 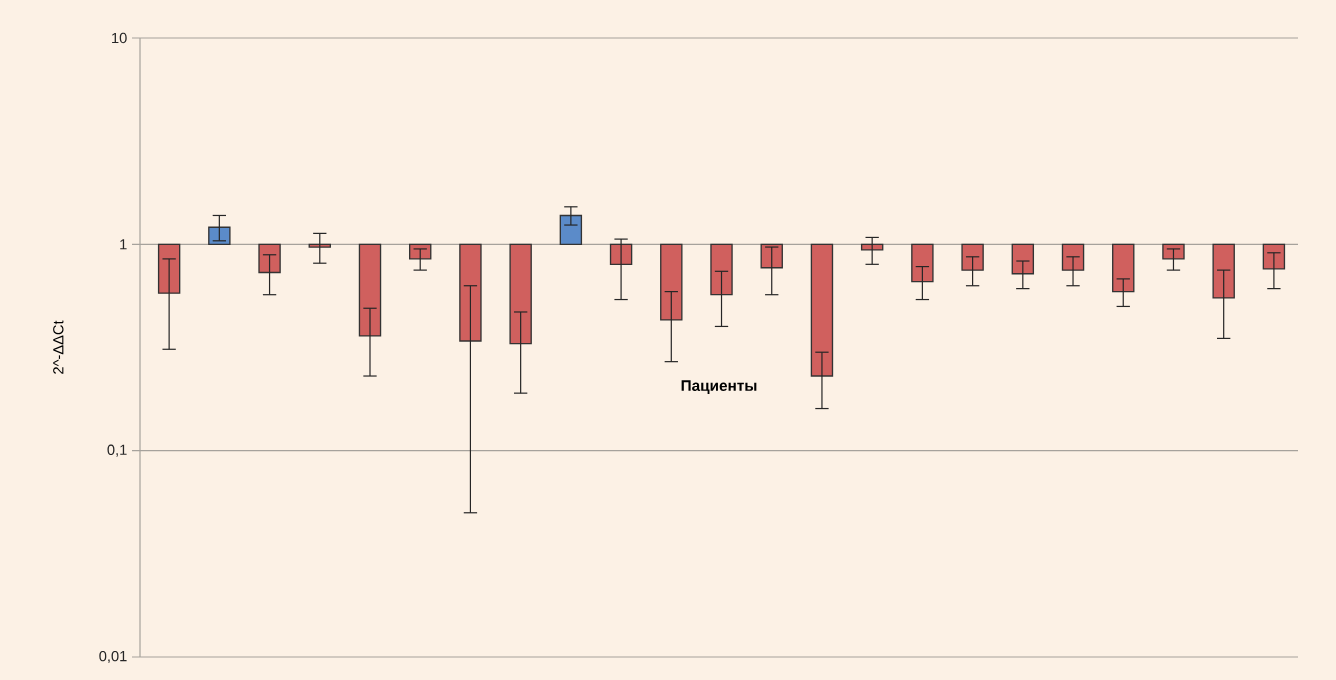 What do you see at coordinates (123, 244) in the screenshot?
I see `y-tick-label: 1` at bounding box center [123, 244].